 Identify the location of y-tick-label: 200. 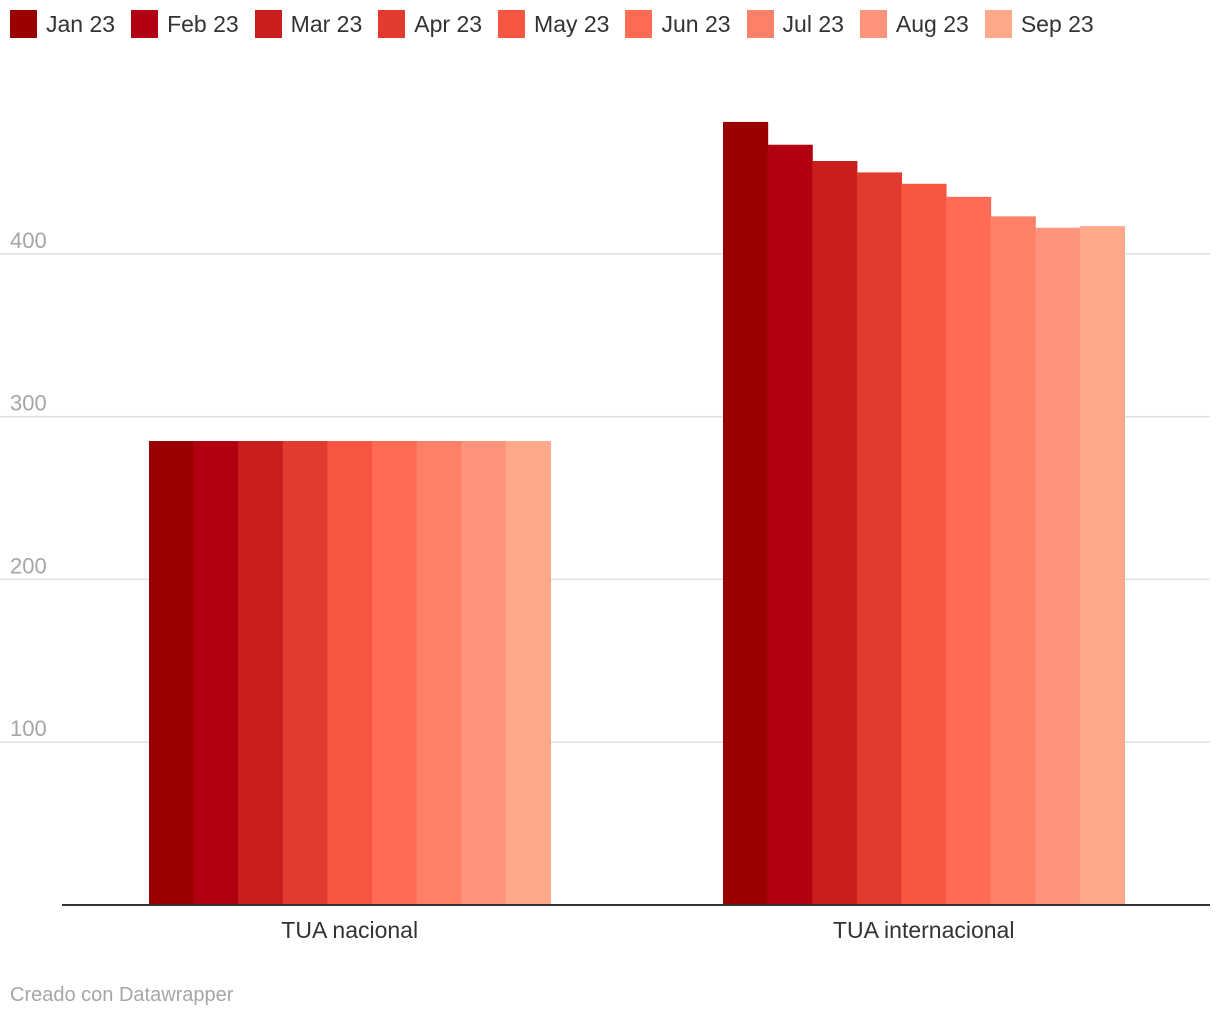
(28, 565).